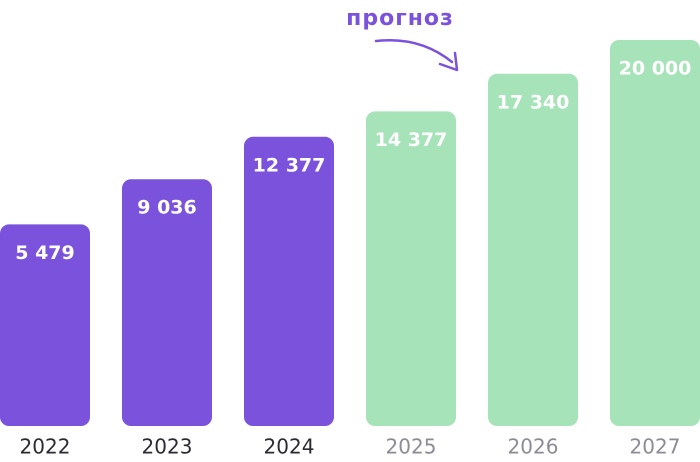 The image size is (700, 462). I want to click on arrow-head, so click(448, 61).